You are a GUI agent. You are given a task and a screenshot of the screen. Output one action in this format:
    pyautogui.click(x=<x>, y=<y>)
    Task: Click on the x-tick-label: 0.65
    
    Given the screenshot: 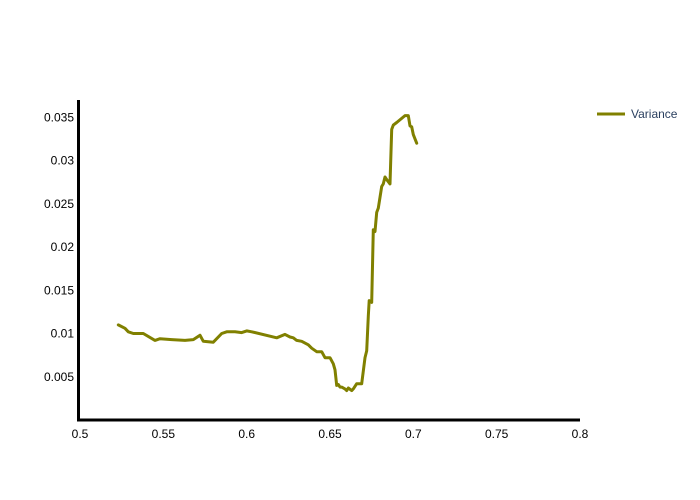 What is the action you would take?
    pyautogui.click(x=330, y=434)
    